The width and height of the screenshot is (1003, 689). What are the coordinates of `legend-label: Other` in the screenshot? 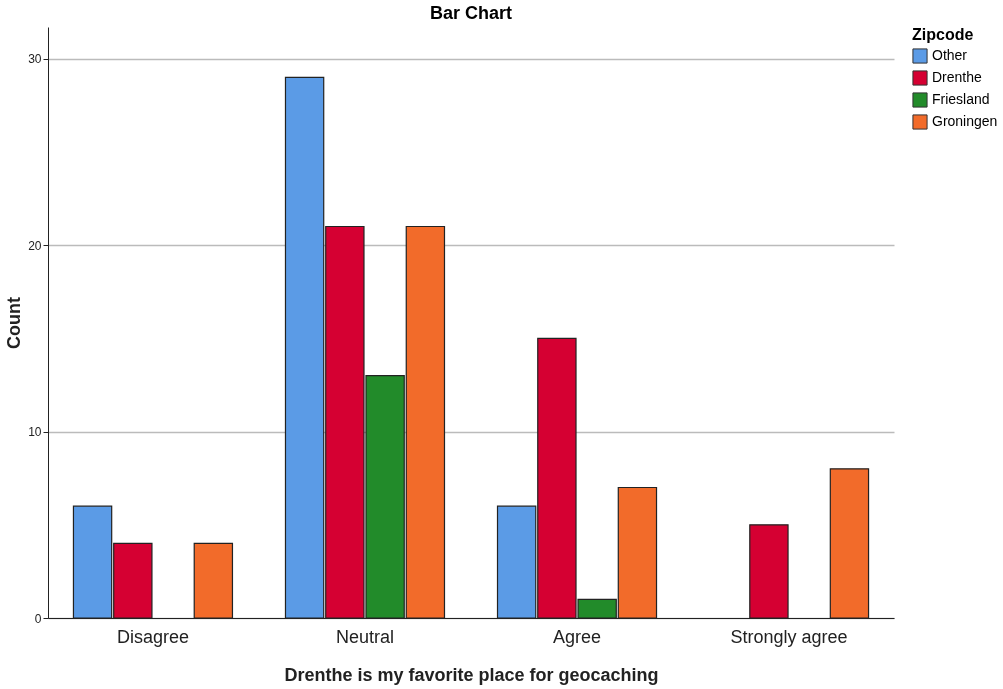 It's located at (950, 55).